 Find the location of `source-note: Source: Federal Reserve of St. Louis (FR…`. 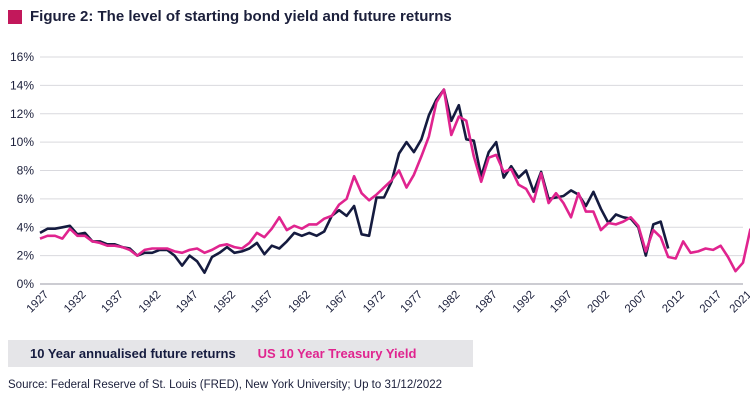

source-note: Source: Federal Reserve of St. Louis (FR… is located at coordinates (225, 385).